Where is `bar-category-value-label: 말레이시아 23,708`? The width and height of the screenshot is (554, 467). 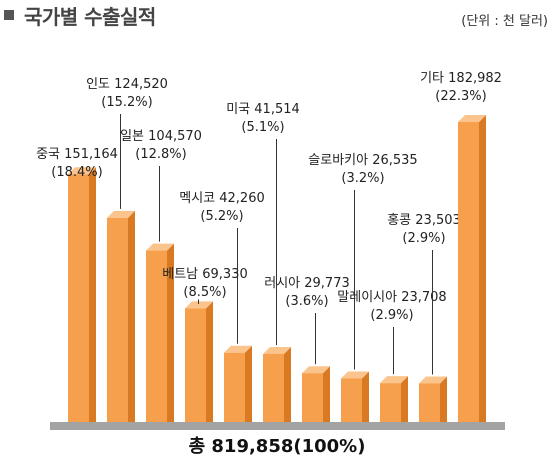
bar-category-value-label: 말레이시아 23,708 is located at coordinates (391, 297).